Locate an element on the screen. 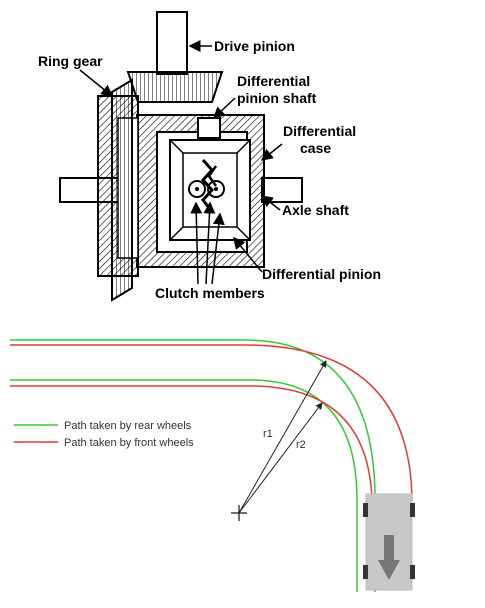 This screenshot has width=485, height=608. wheel-front-right is located at coordinates (412, 510).